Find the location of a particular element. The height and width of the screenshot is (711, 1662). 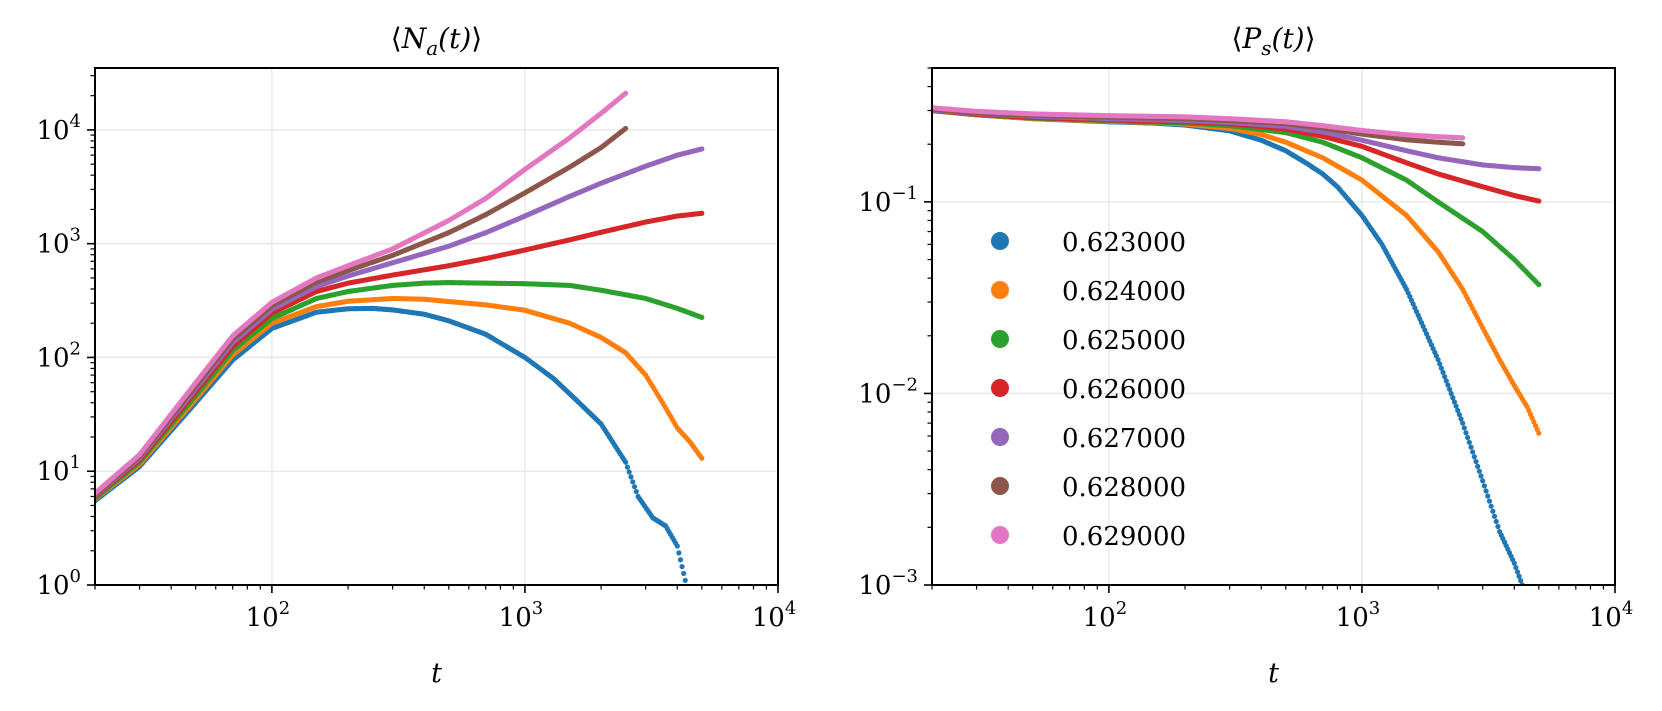

y-tick-exponent: 3 is located at coordinates (75, 235).